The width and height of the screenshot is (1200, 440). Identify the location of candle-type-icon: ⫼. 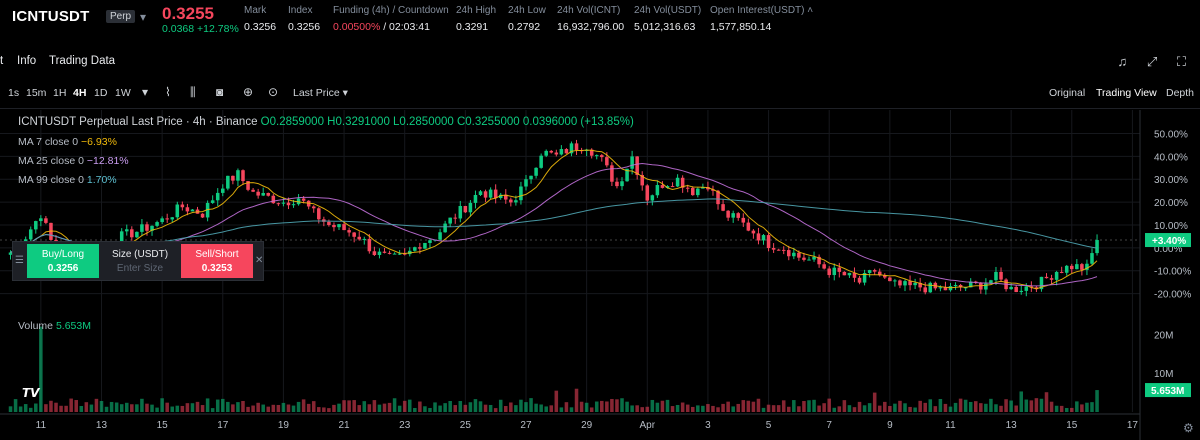
(193, 92).